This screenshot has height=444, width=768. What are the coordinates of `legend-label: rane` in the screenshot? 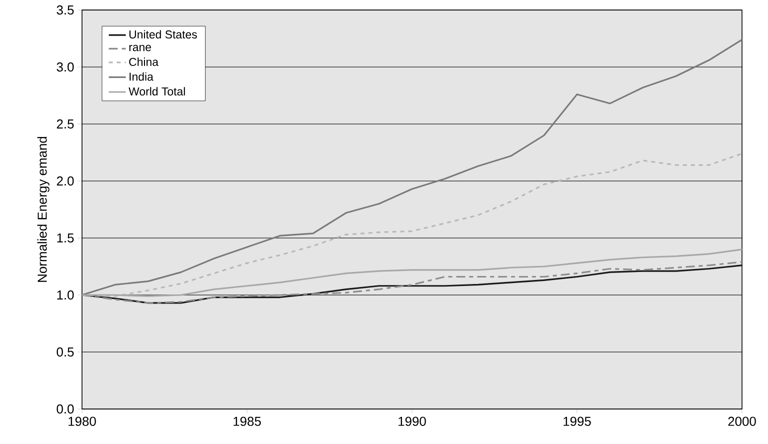 It's located at (140, 48).